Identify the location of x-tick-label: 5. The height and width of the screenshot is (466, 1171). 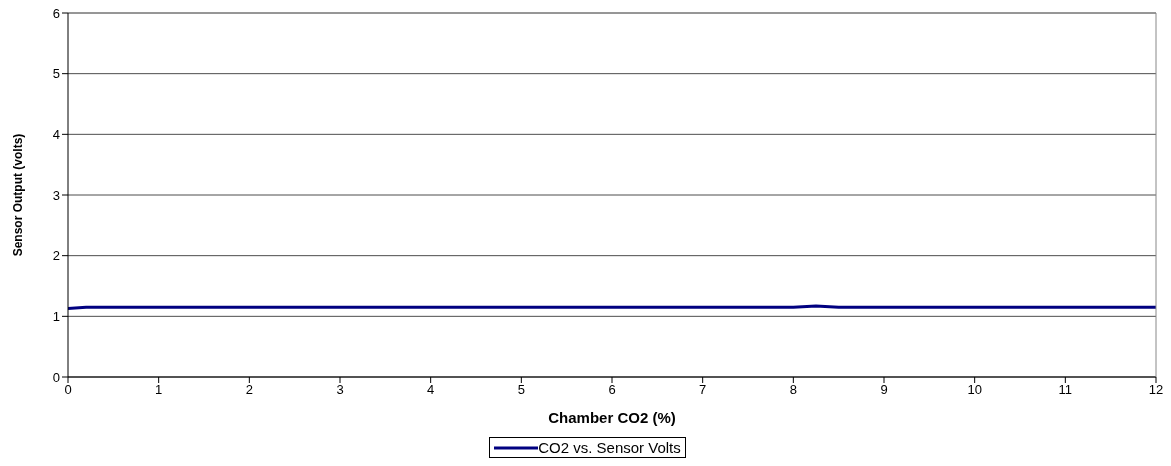
(521, 390).